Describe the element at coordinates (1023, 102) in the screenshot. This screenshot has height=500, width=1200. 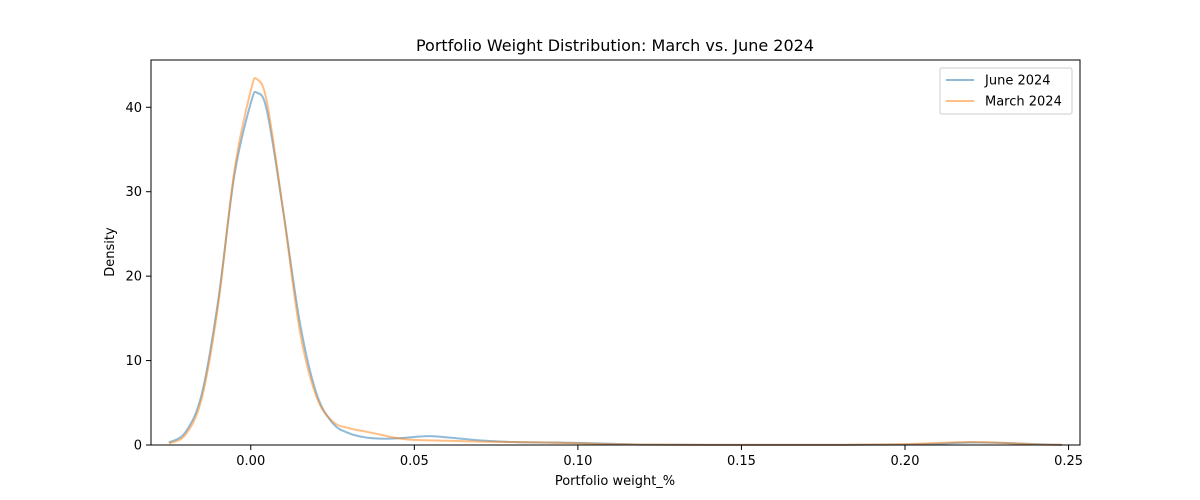
I see `legend-label-1: March 2024` at that location.